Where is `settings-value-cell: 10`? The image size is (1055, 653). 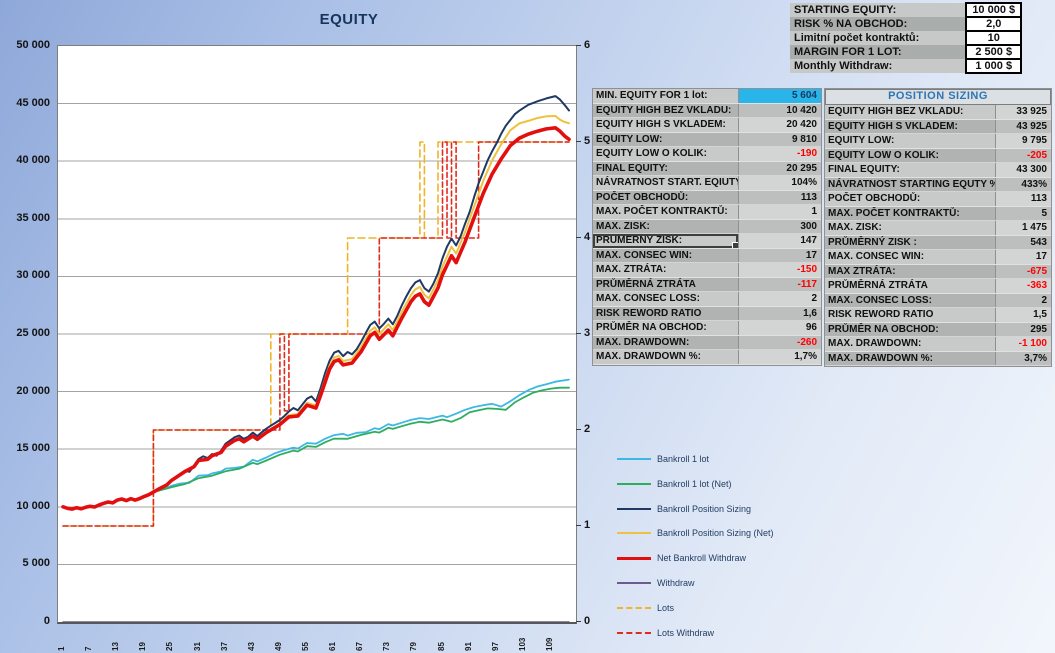 settings-value-cell: 10 is located at coordinates (993, 38).